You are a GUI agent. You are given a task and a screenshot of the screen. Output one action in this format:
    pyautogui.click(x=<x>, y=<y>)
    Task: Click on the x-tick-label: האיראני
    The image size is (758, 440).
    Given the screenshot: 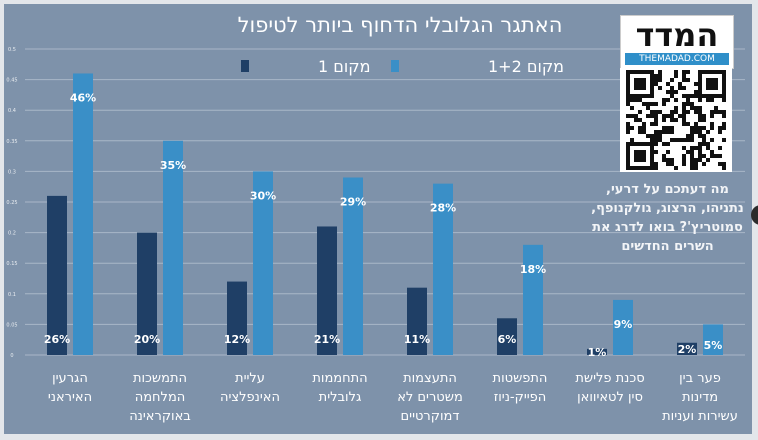 What is the action you would take?
    pyautogui.click(x=70, y=397)
    